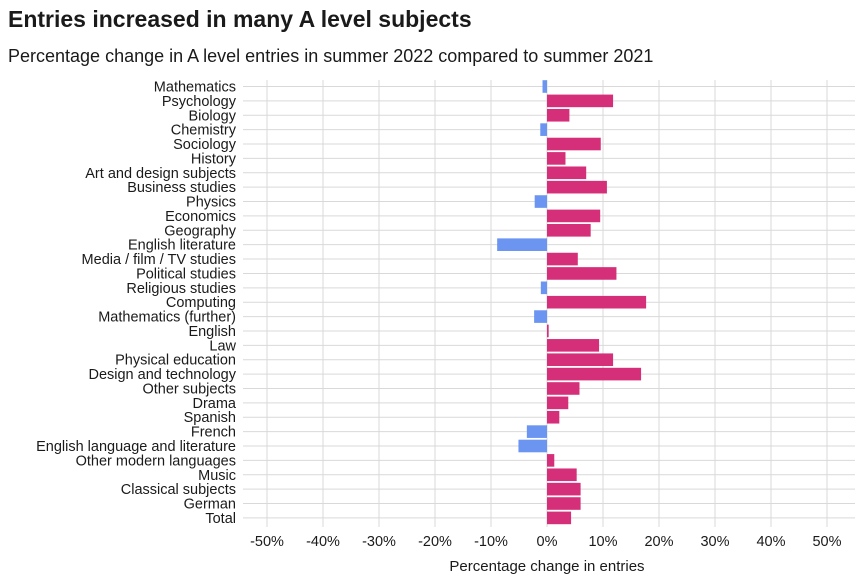 This screenshot has width=865, height=583. Describe the element at coordinates (435, 542) in the screenshot. I see `x-tick-label: -20%` at that location.